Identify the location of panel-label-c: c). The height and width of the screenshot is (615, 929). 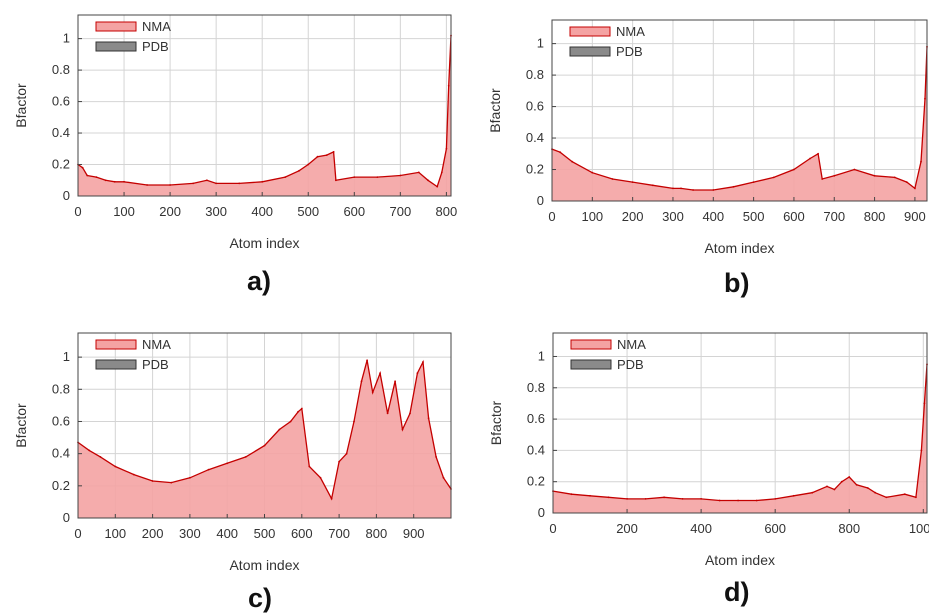
(260, 598).